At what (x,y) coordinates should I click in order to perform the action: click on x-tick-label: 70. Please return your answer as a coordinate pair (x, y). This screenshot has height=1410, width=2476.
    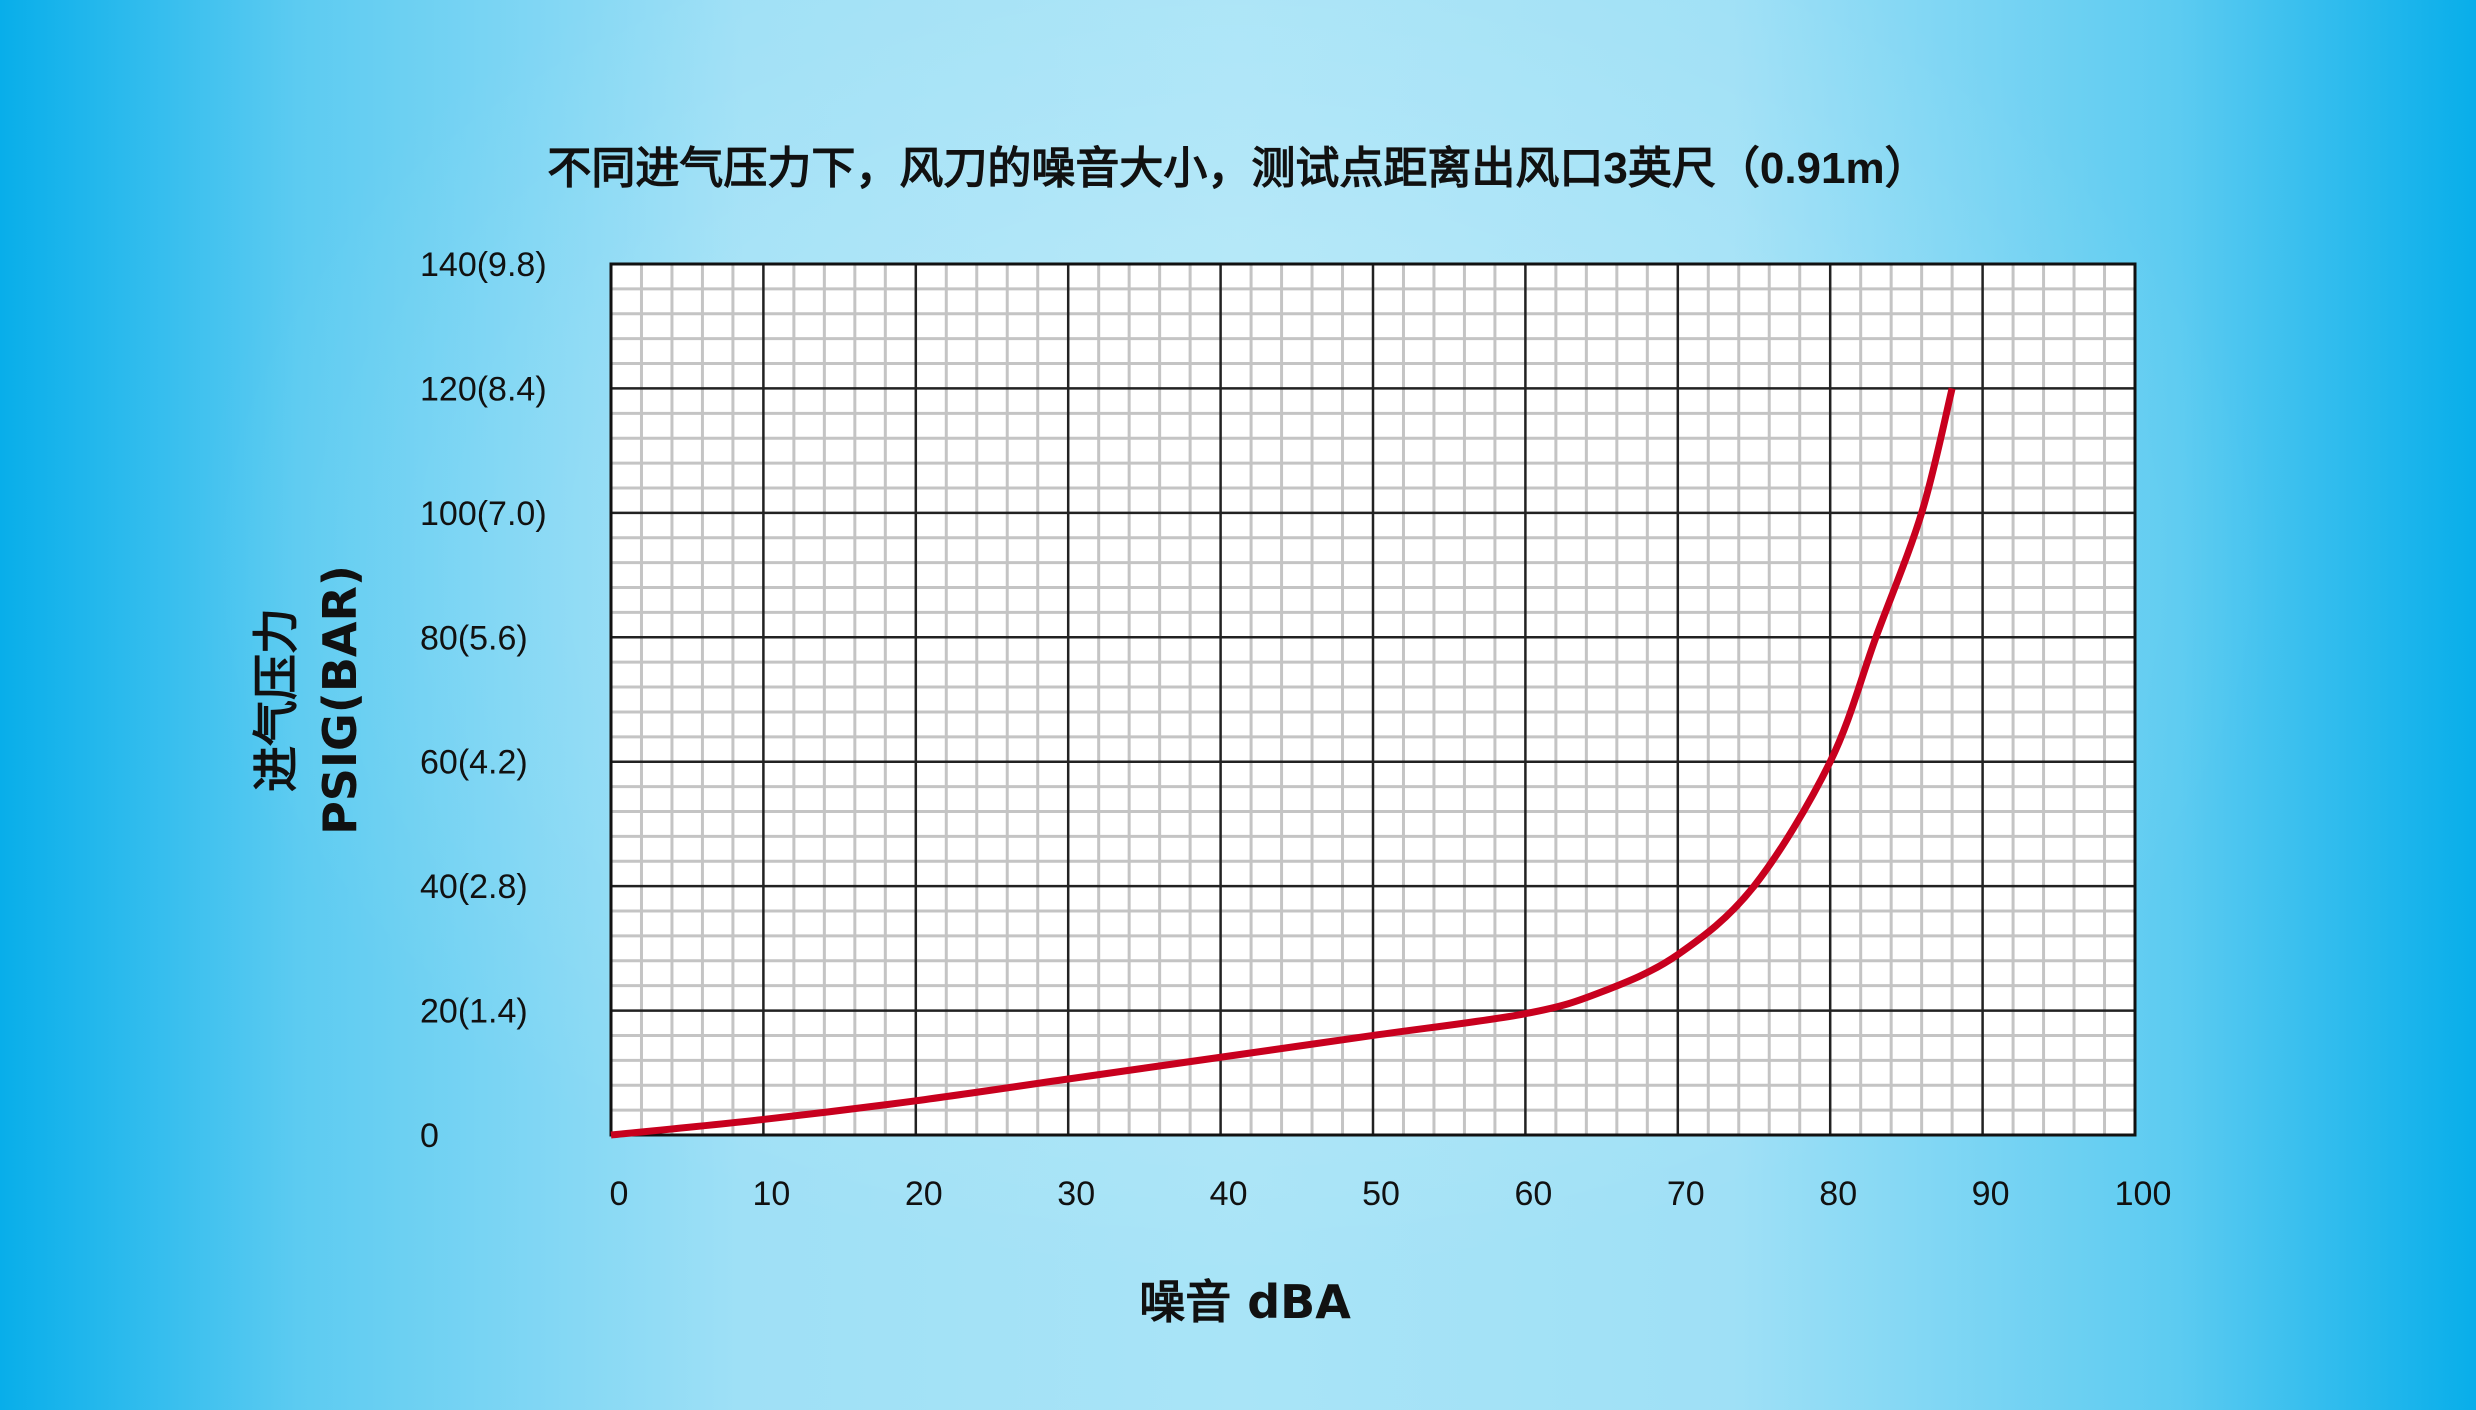
    Looking at the image, I should click on (1686, 1194).